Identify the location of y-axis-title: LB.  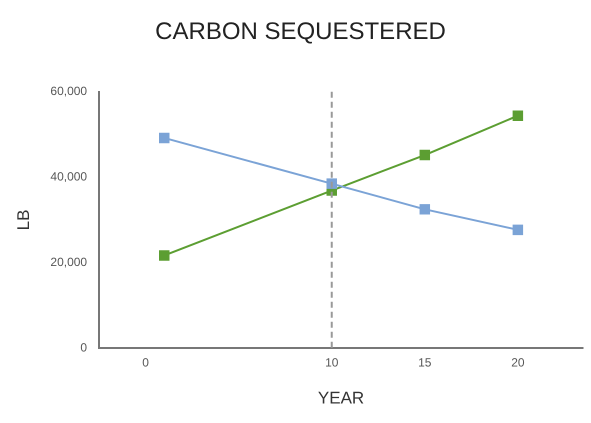
(23, 220).